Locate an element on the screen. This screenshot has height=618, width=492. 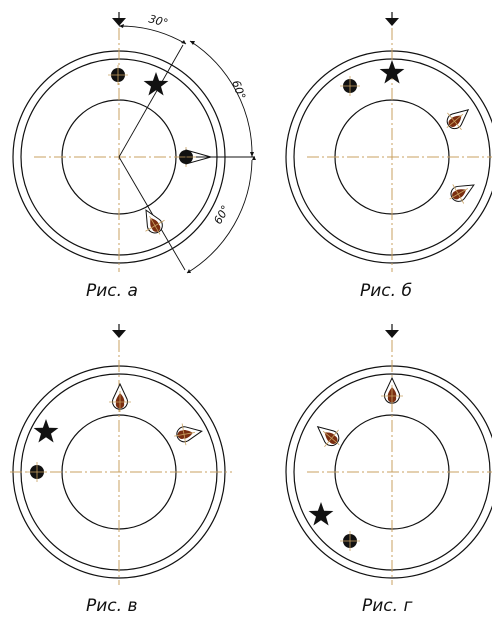
caption-g: Рис. г is located at coordinates (387, 606).